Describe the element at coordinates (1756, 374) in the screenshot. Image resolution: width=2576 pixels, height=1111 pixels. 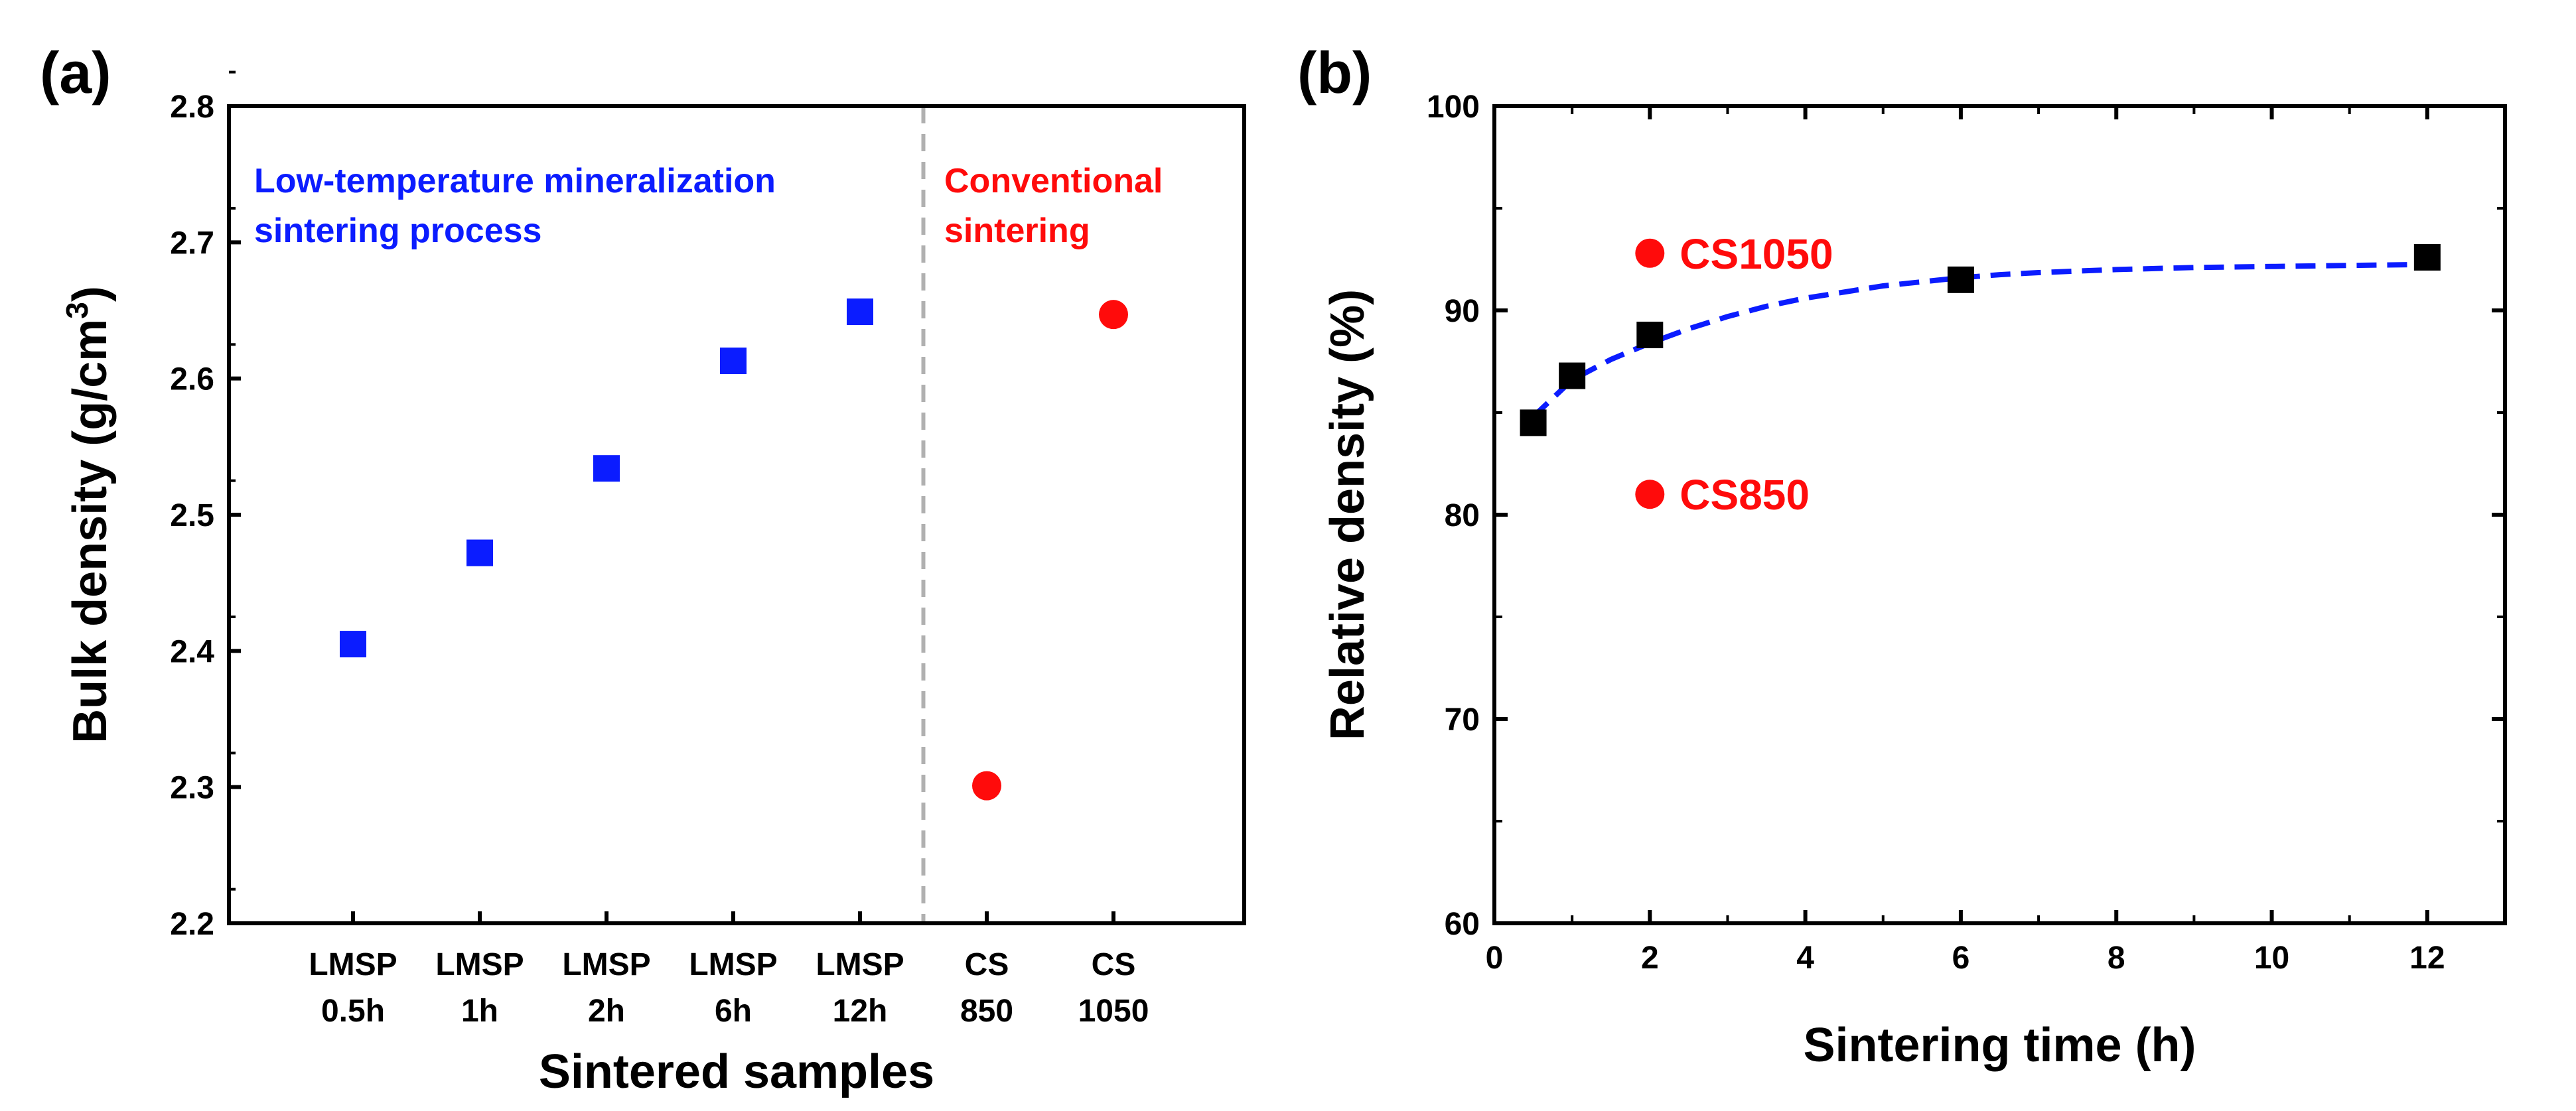
I see `panel-b-point-labels: CS1050 CS850` at that location.